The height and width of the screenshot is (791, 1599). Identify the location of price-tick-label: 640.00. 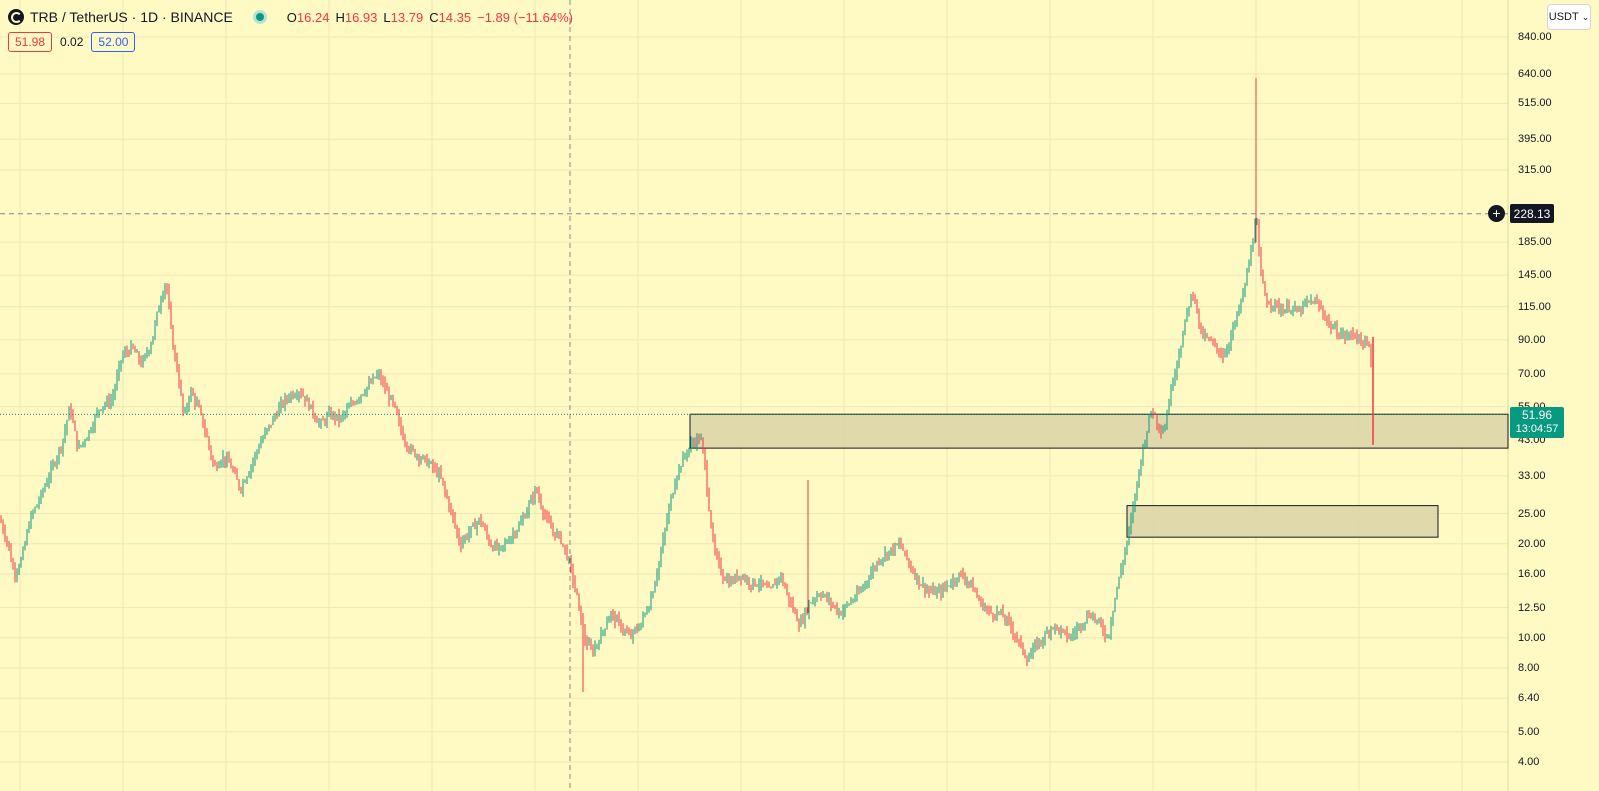
(1535, 73).